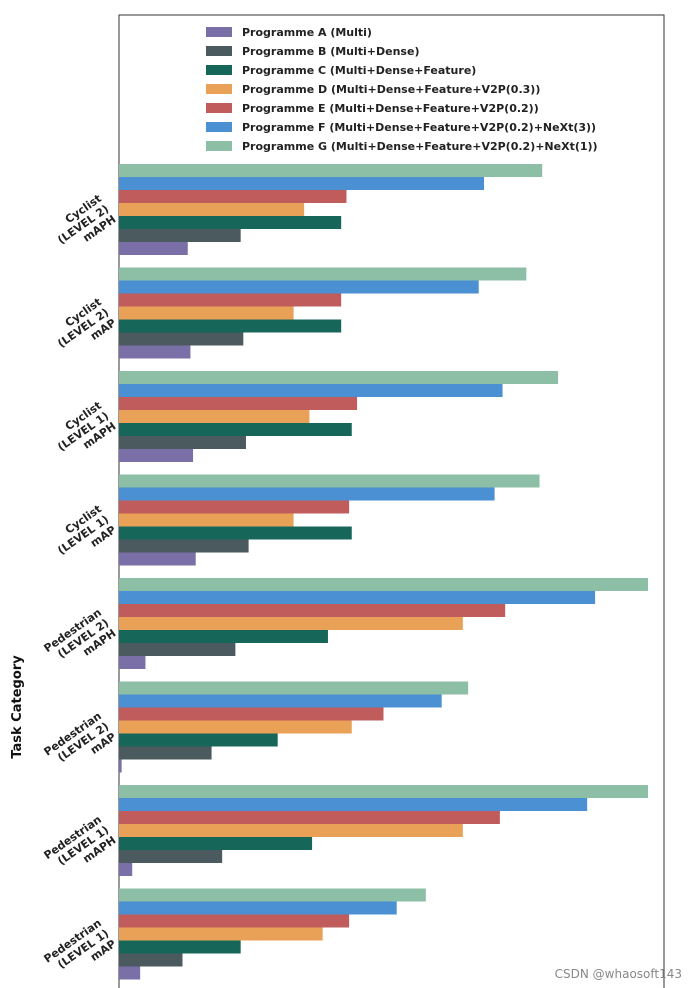  Describe the element at coordinates (126, 869) in the screenshot. I see `bar-7-a` at that location.